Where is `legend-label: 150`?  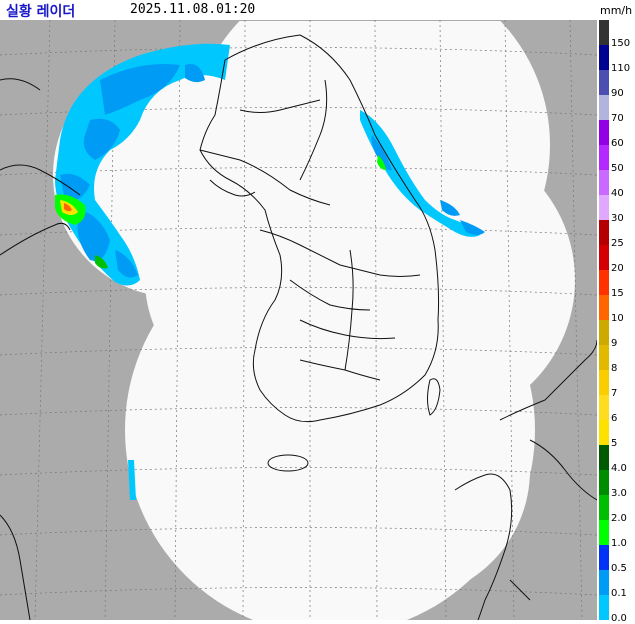
legend-label: 150 is located at coordinates (621, 43).